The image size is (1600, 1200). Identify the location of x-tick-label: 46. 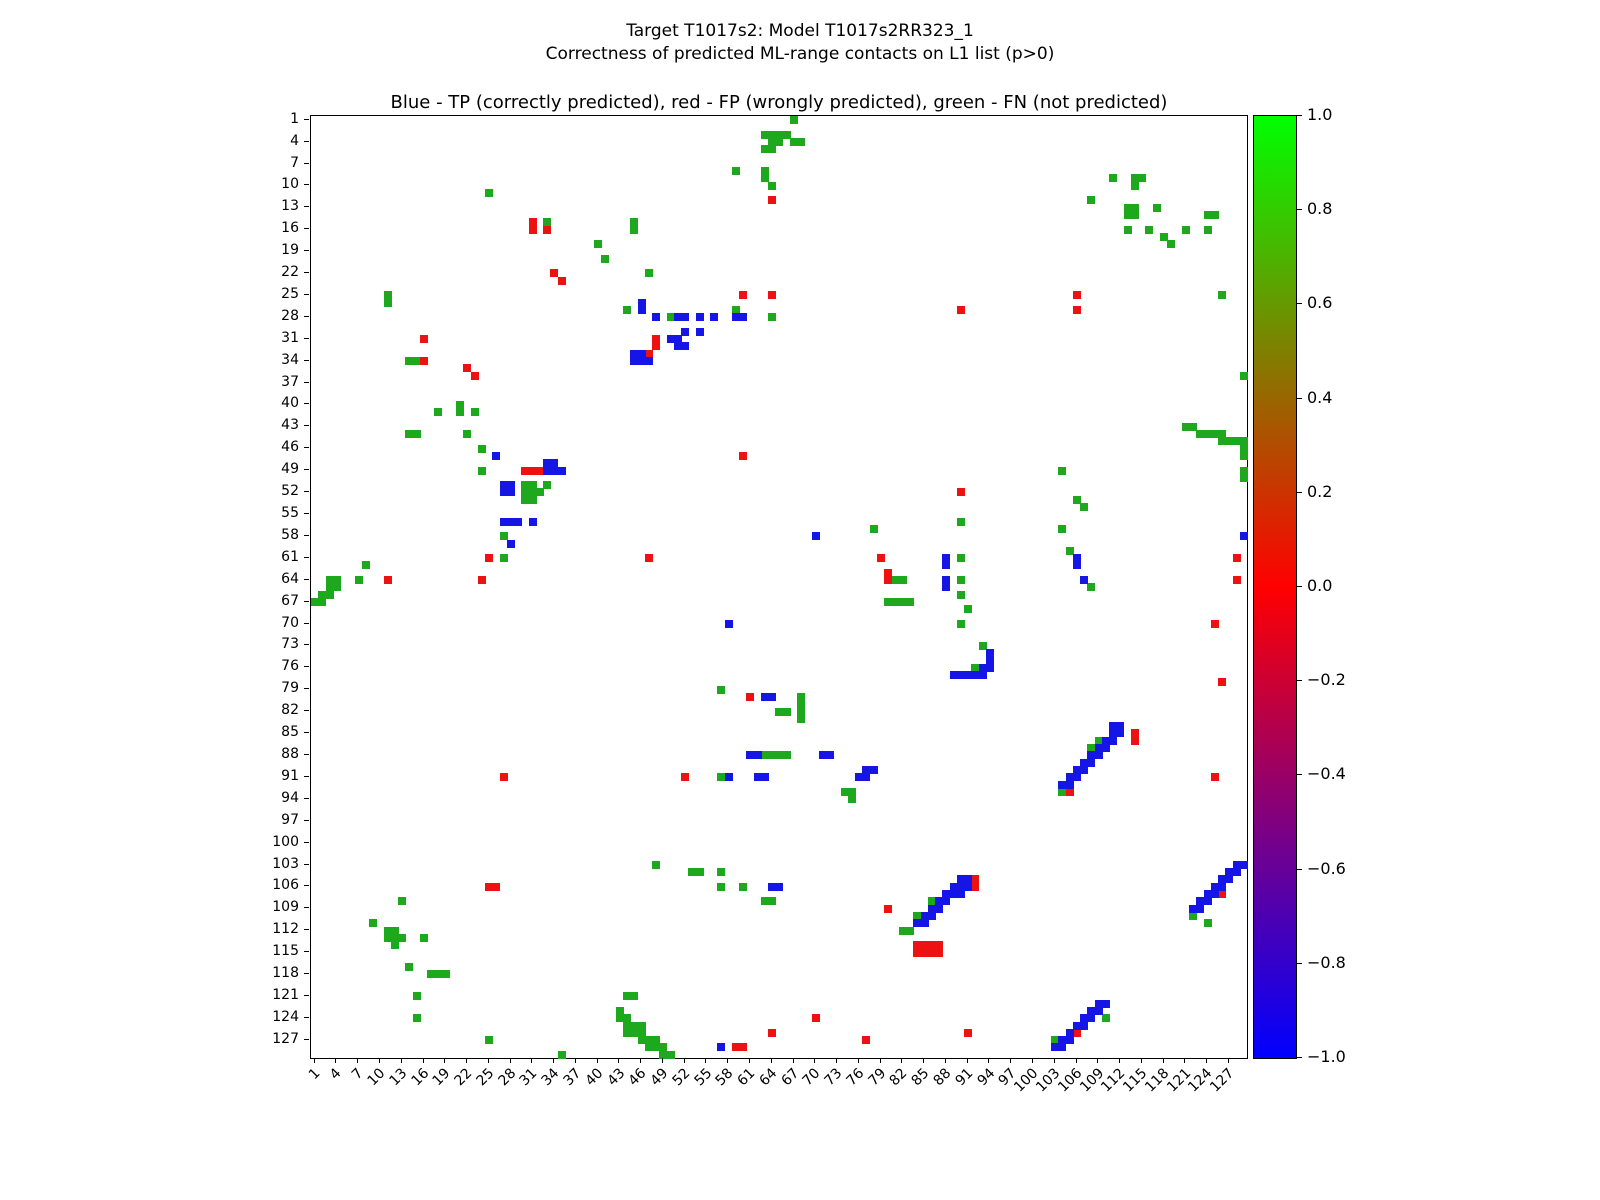
(637, 1077).